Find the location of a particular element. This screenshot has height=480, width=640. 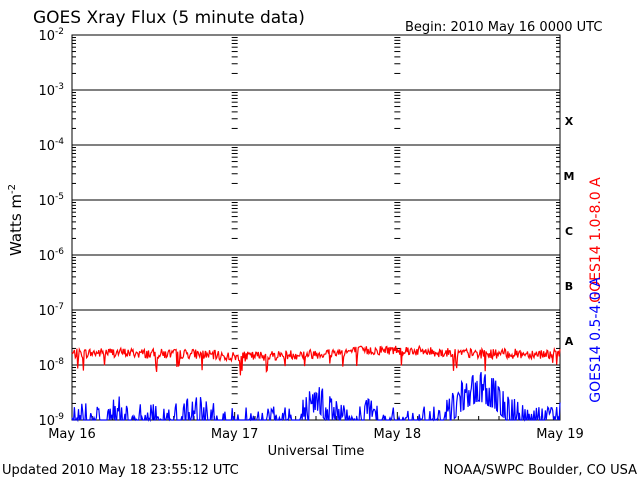

y-tick-label: 10⁻⁶ is located at coordinates (51, 255).